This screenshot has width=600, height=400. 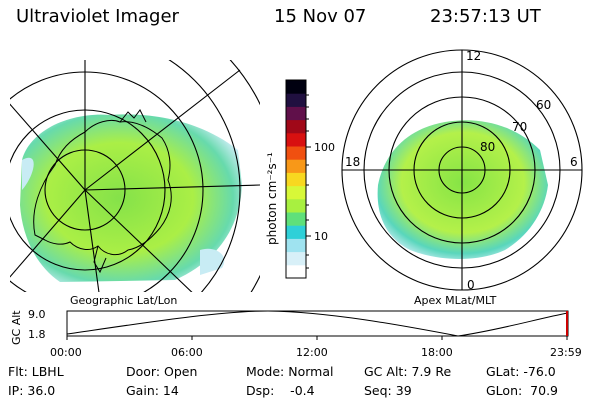 What do you see at coordinates (317, 323) in the screenshot?
I see `altitude-curve` at bounding box center [317, 323].